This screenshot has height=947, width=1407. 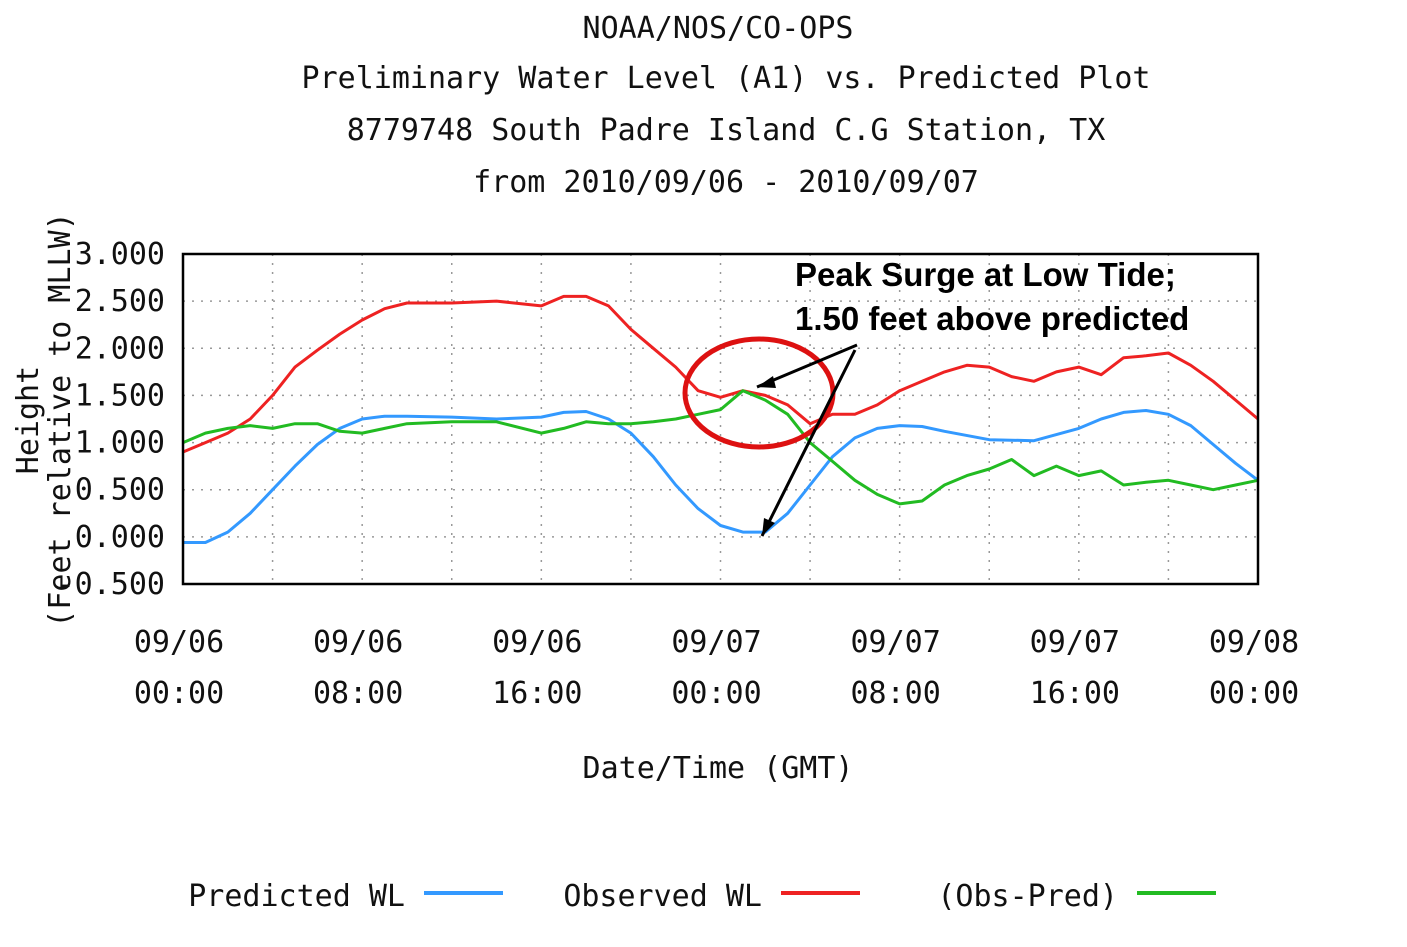 What do you see at coordinates (720, 447) in the screenshot?
I see `series-line-obs-pred` at bounding box center [720, 447].